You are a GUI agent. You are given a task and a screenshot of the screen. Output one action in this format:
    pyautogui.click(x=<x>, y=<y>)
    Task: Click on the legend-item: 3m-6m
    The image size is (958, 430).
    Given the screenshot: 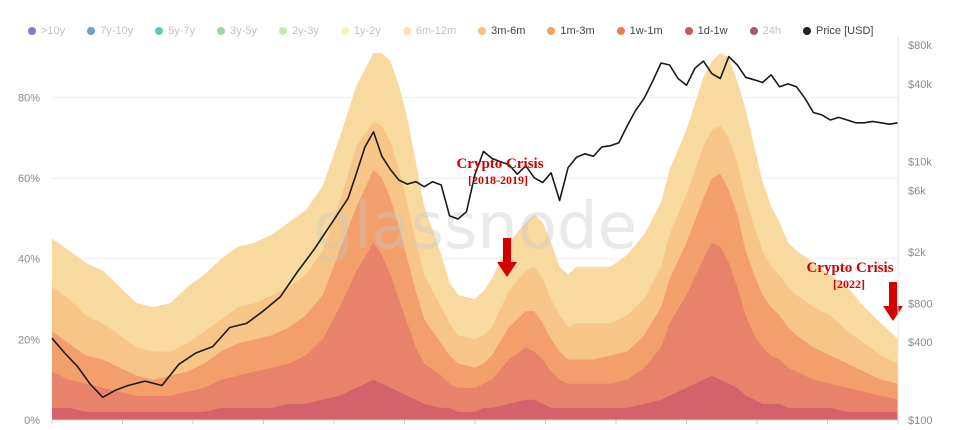 What is the action you would take?
    pyautogui.click(x=501, y=31)
    